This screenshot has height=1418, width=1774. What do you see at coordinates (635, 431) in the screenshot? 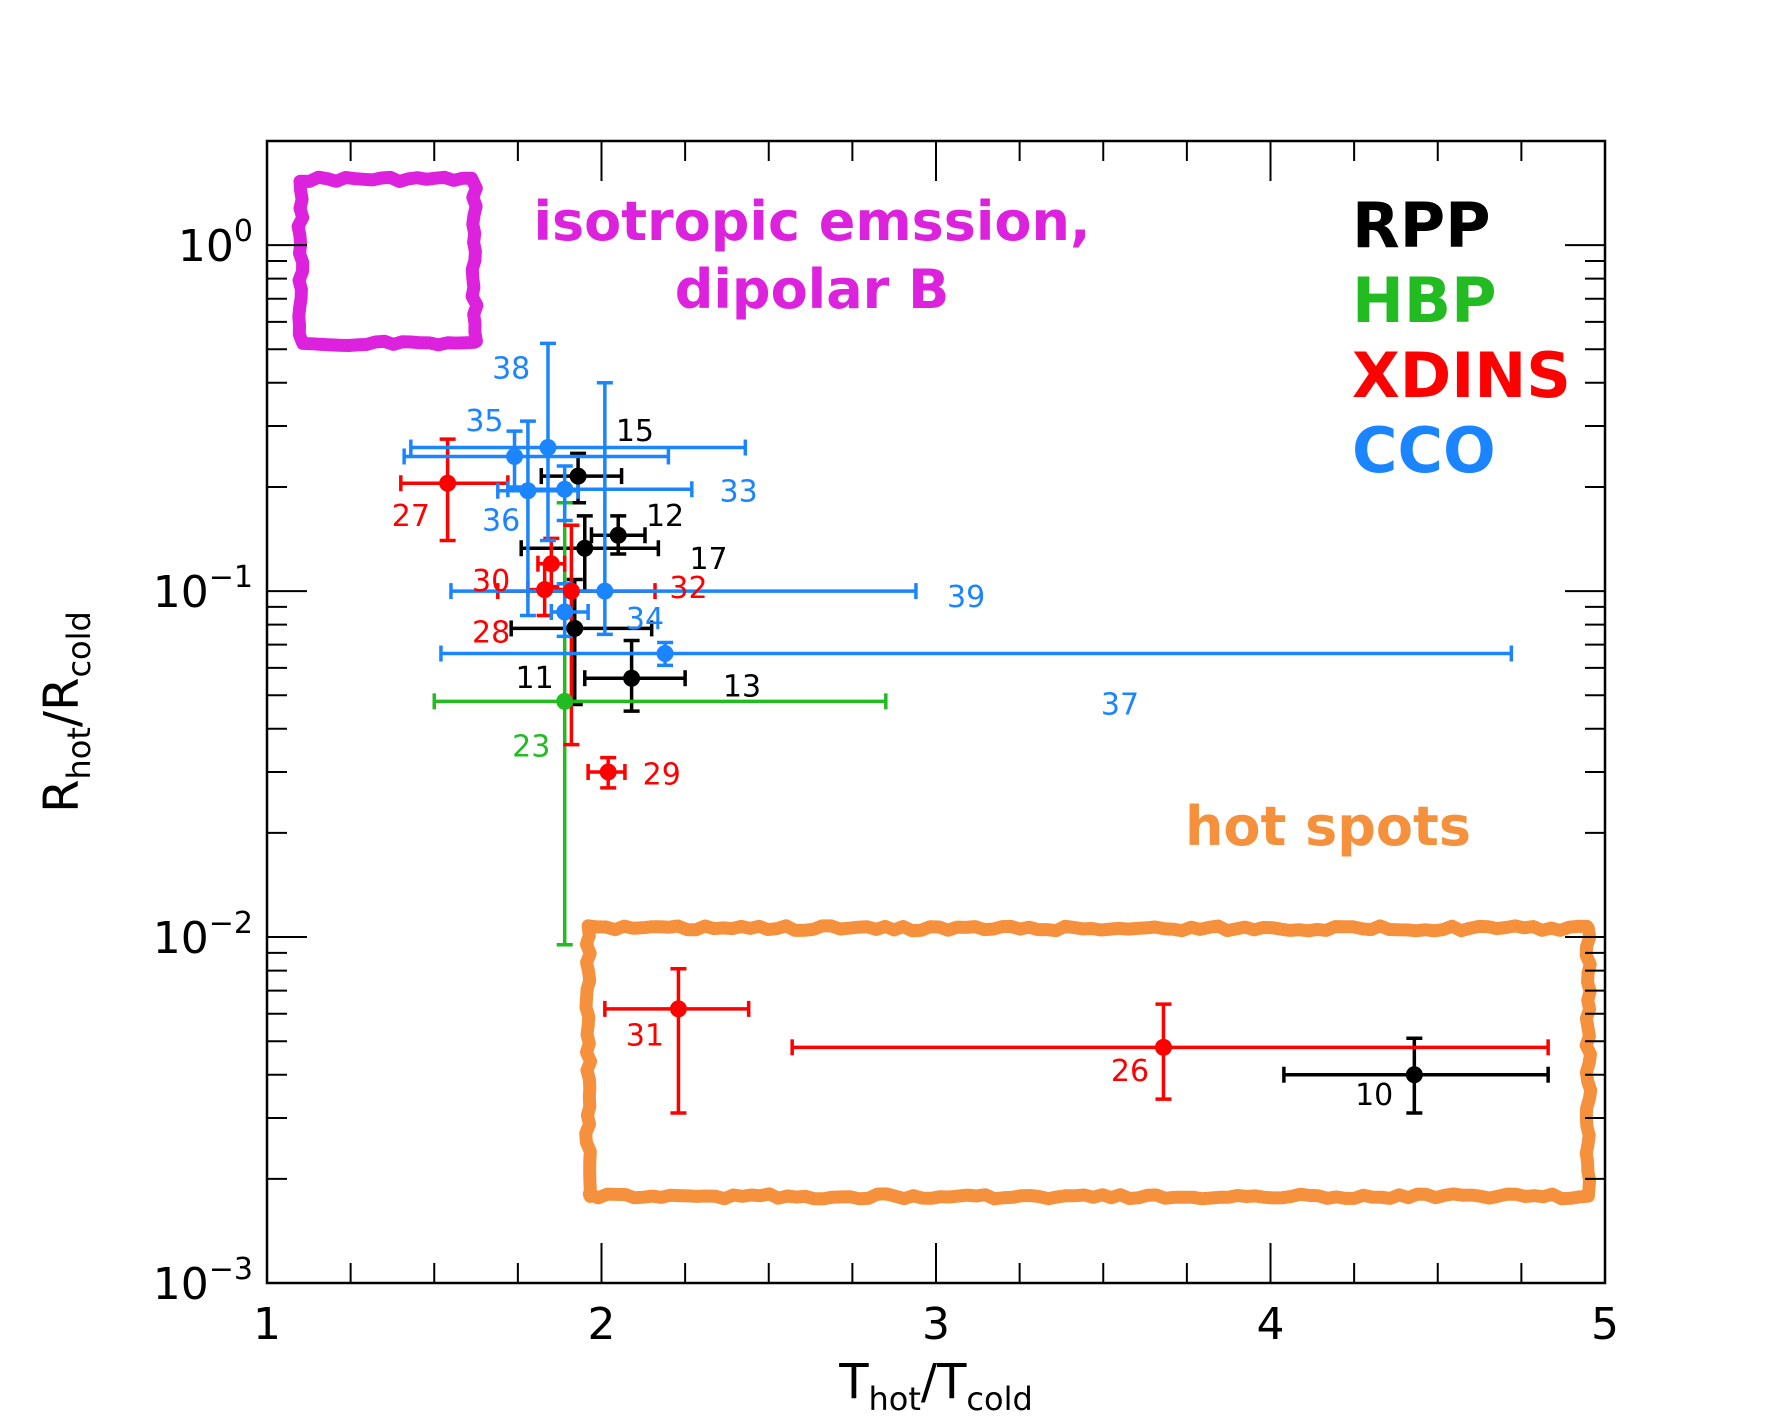
I see `point-label-15: 15` at bounding box center [635, 431].